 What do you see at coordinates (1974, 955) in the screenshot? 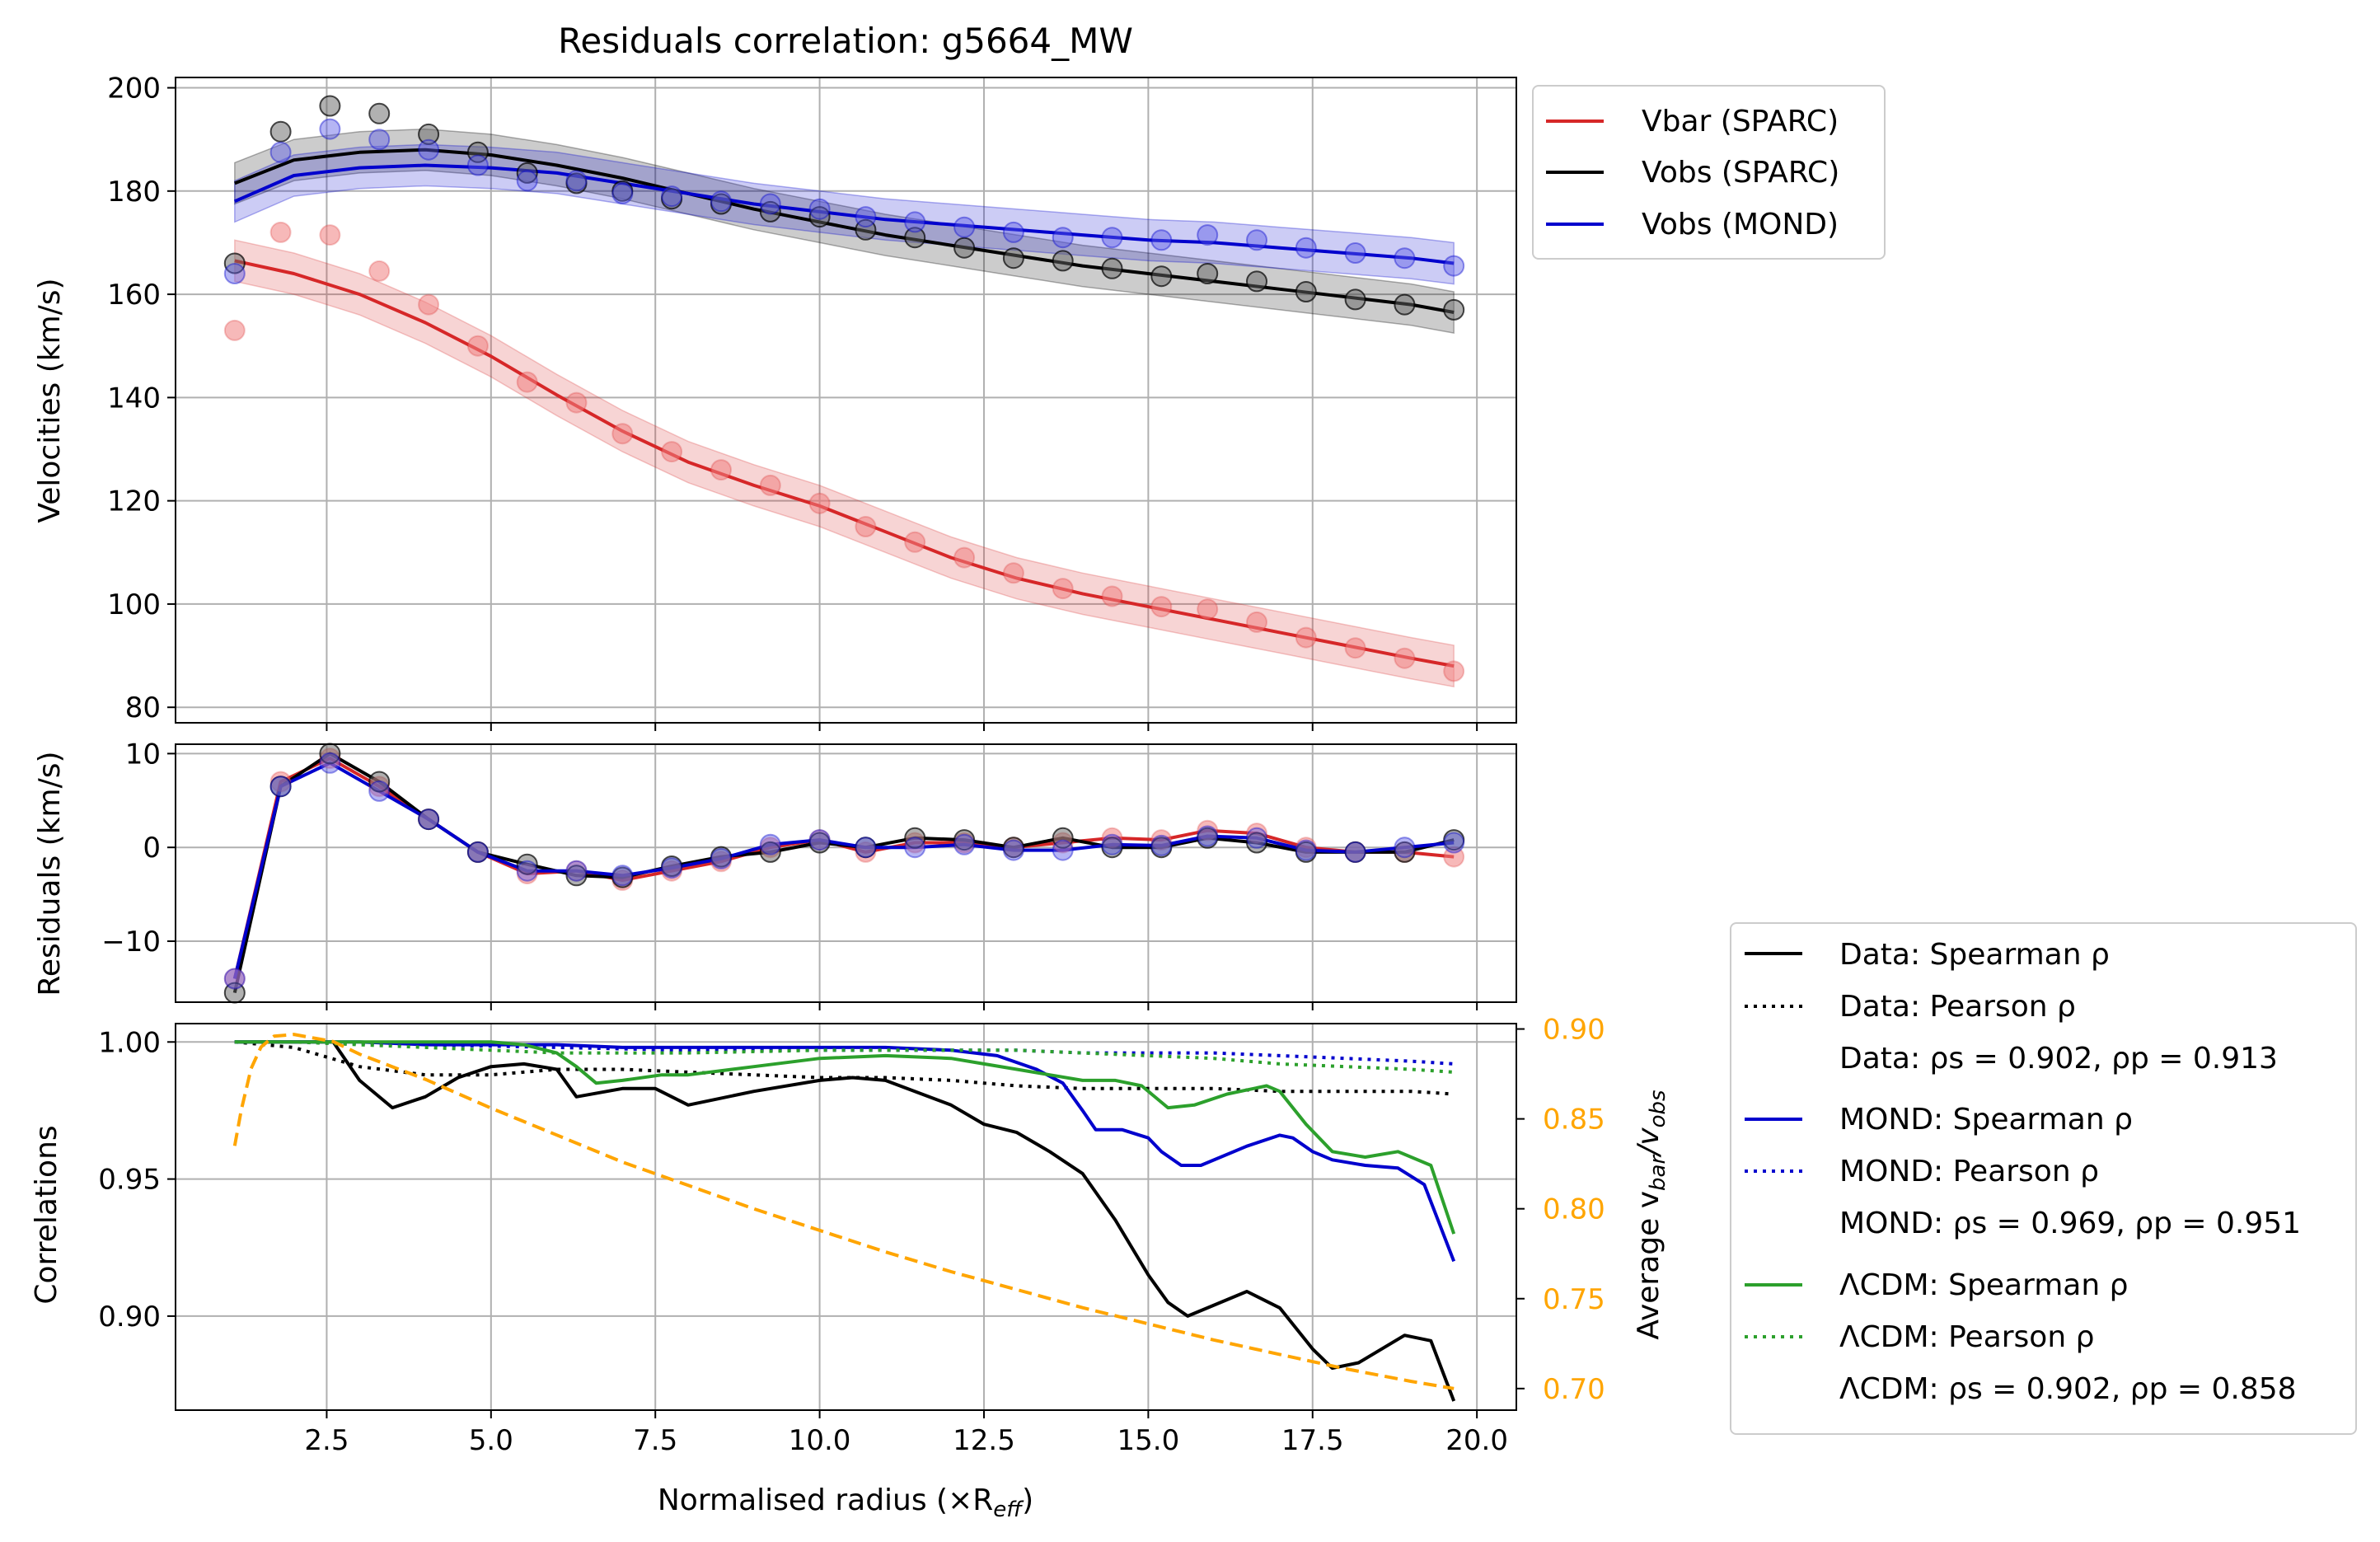
I see `legend-label-data-spearman: Data: Spearman ρ` at bounding box center [1974, 955].